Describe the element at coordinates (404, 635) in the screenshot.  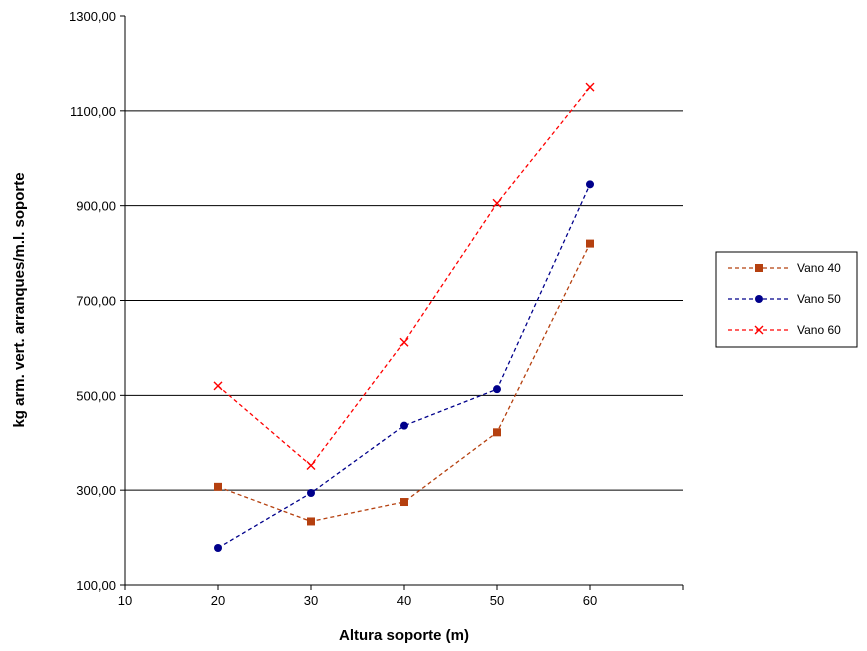
I see `x-axis-title: Altura soporte (m)` at that location.